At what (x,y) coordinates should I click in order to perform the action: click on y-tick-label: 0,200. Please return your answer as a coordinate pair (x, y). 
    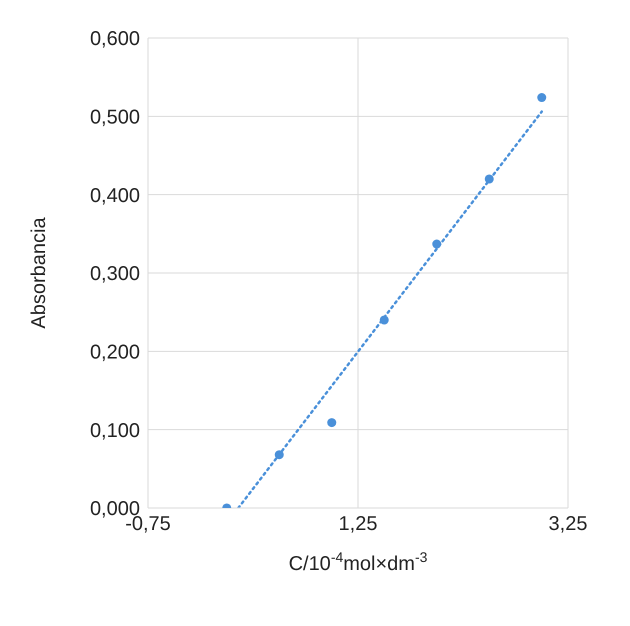
    Looking at the image, I should click on (115, 352).